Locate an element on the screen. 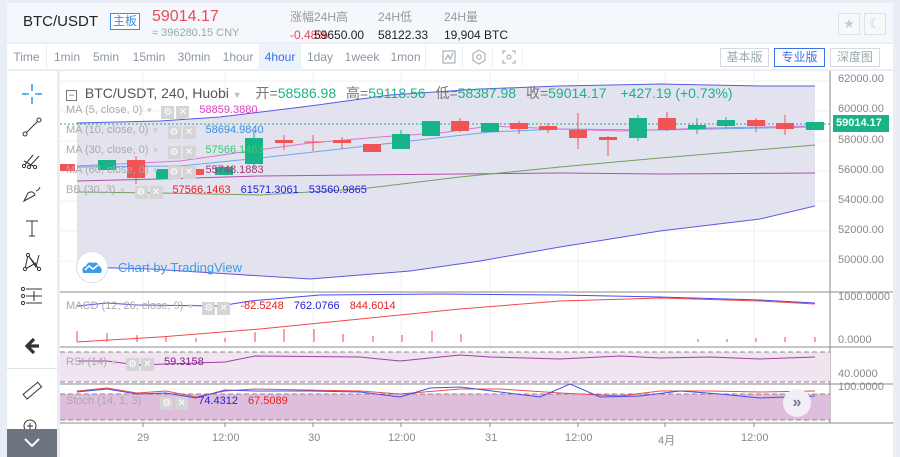 This screenshot has height=457, width=900. crosshair-tool is located at coordinates (32, 94).